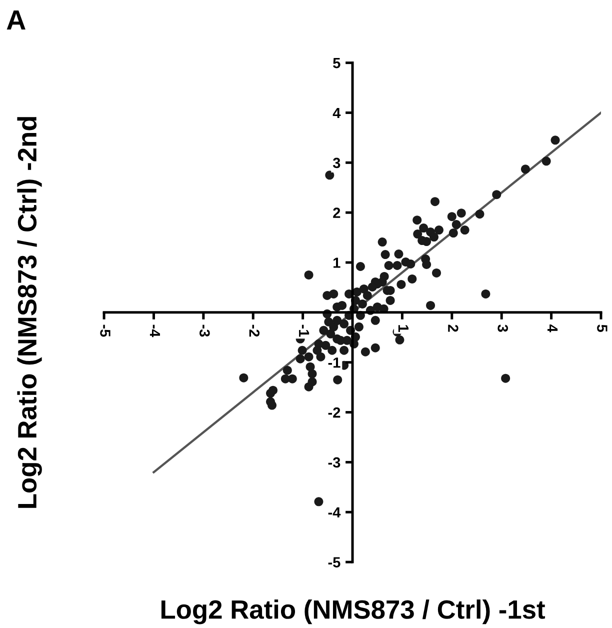  What do you see at coordinates (334, 363) in the screenshot?
I see `y-tick-label: -1` at bounding box center [334, 363].